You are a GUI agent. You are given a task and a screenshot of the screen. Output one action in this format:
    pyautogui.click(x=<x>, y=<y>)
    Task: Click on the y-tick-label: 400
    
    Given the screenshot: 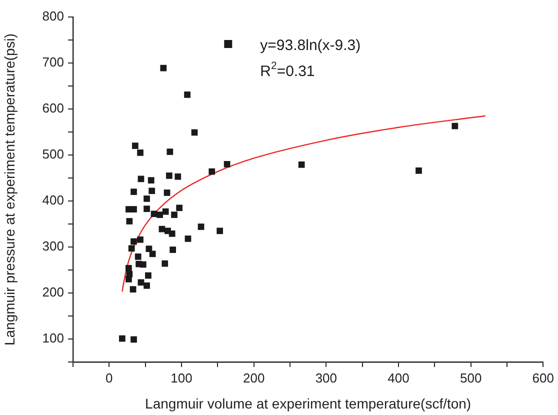 What is the action you would take?
    pyautogui.click(x=53, y=200)
    